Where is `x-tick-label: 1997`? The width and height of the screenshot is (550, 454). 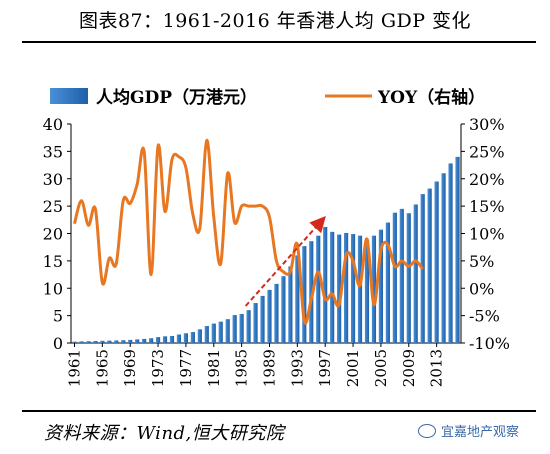 x-tick-label: 1997 is located at coordinates (325, 368).